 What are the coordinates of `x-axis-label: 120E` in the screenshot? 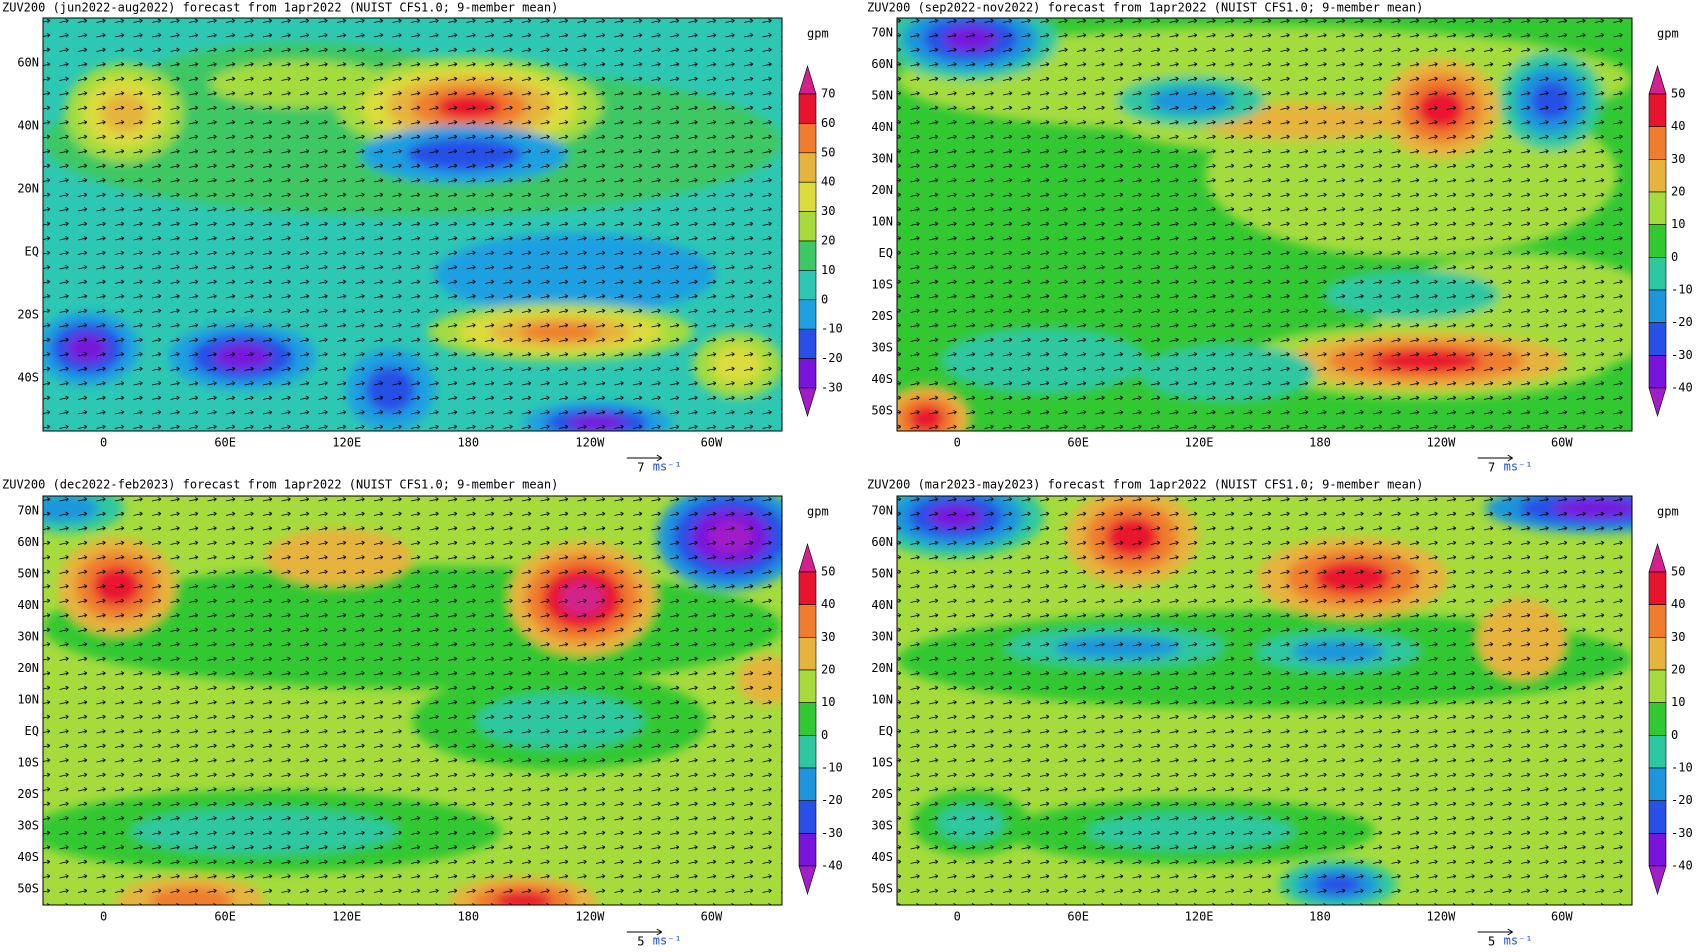 It's located at (346, 917).